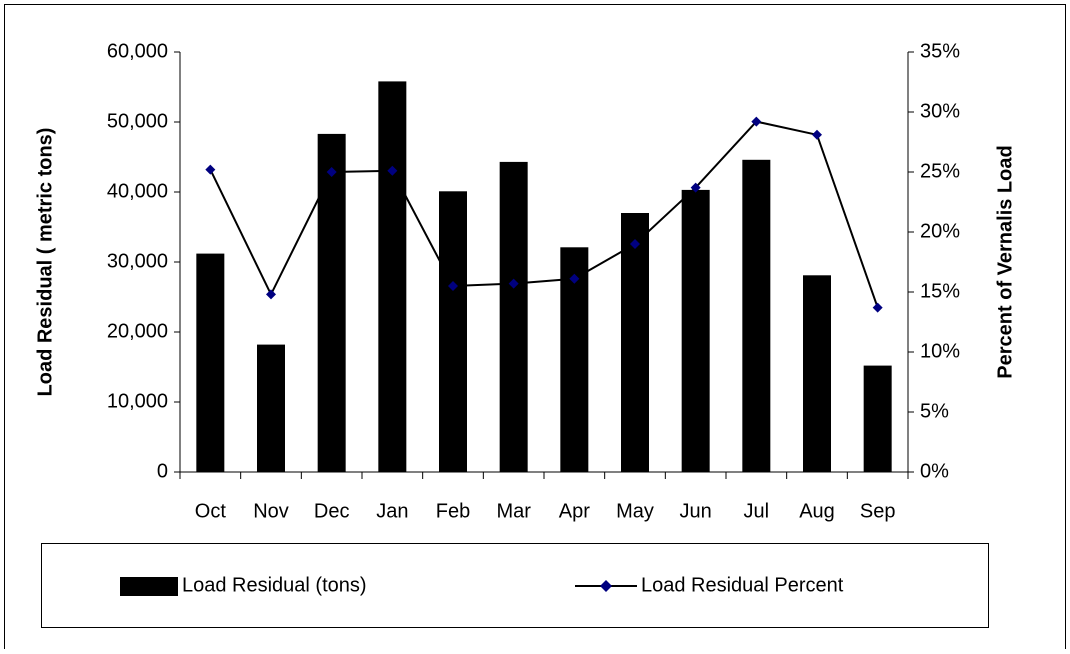  I want to click on y-tick-label: 10,000, so click(137, 401).